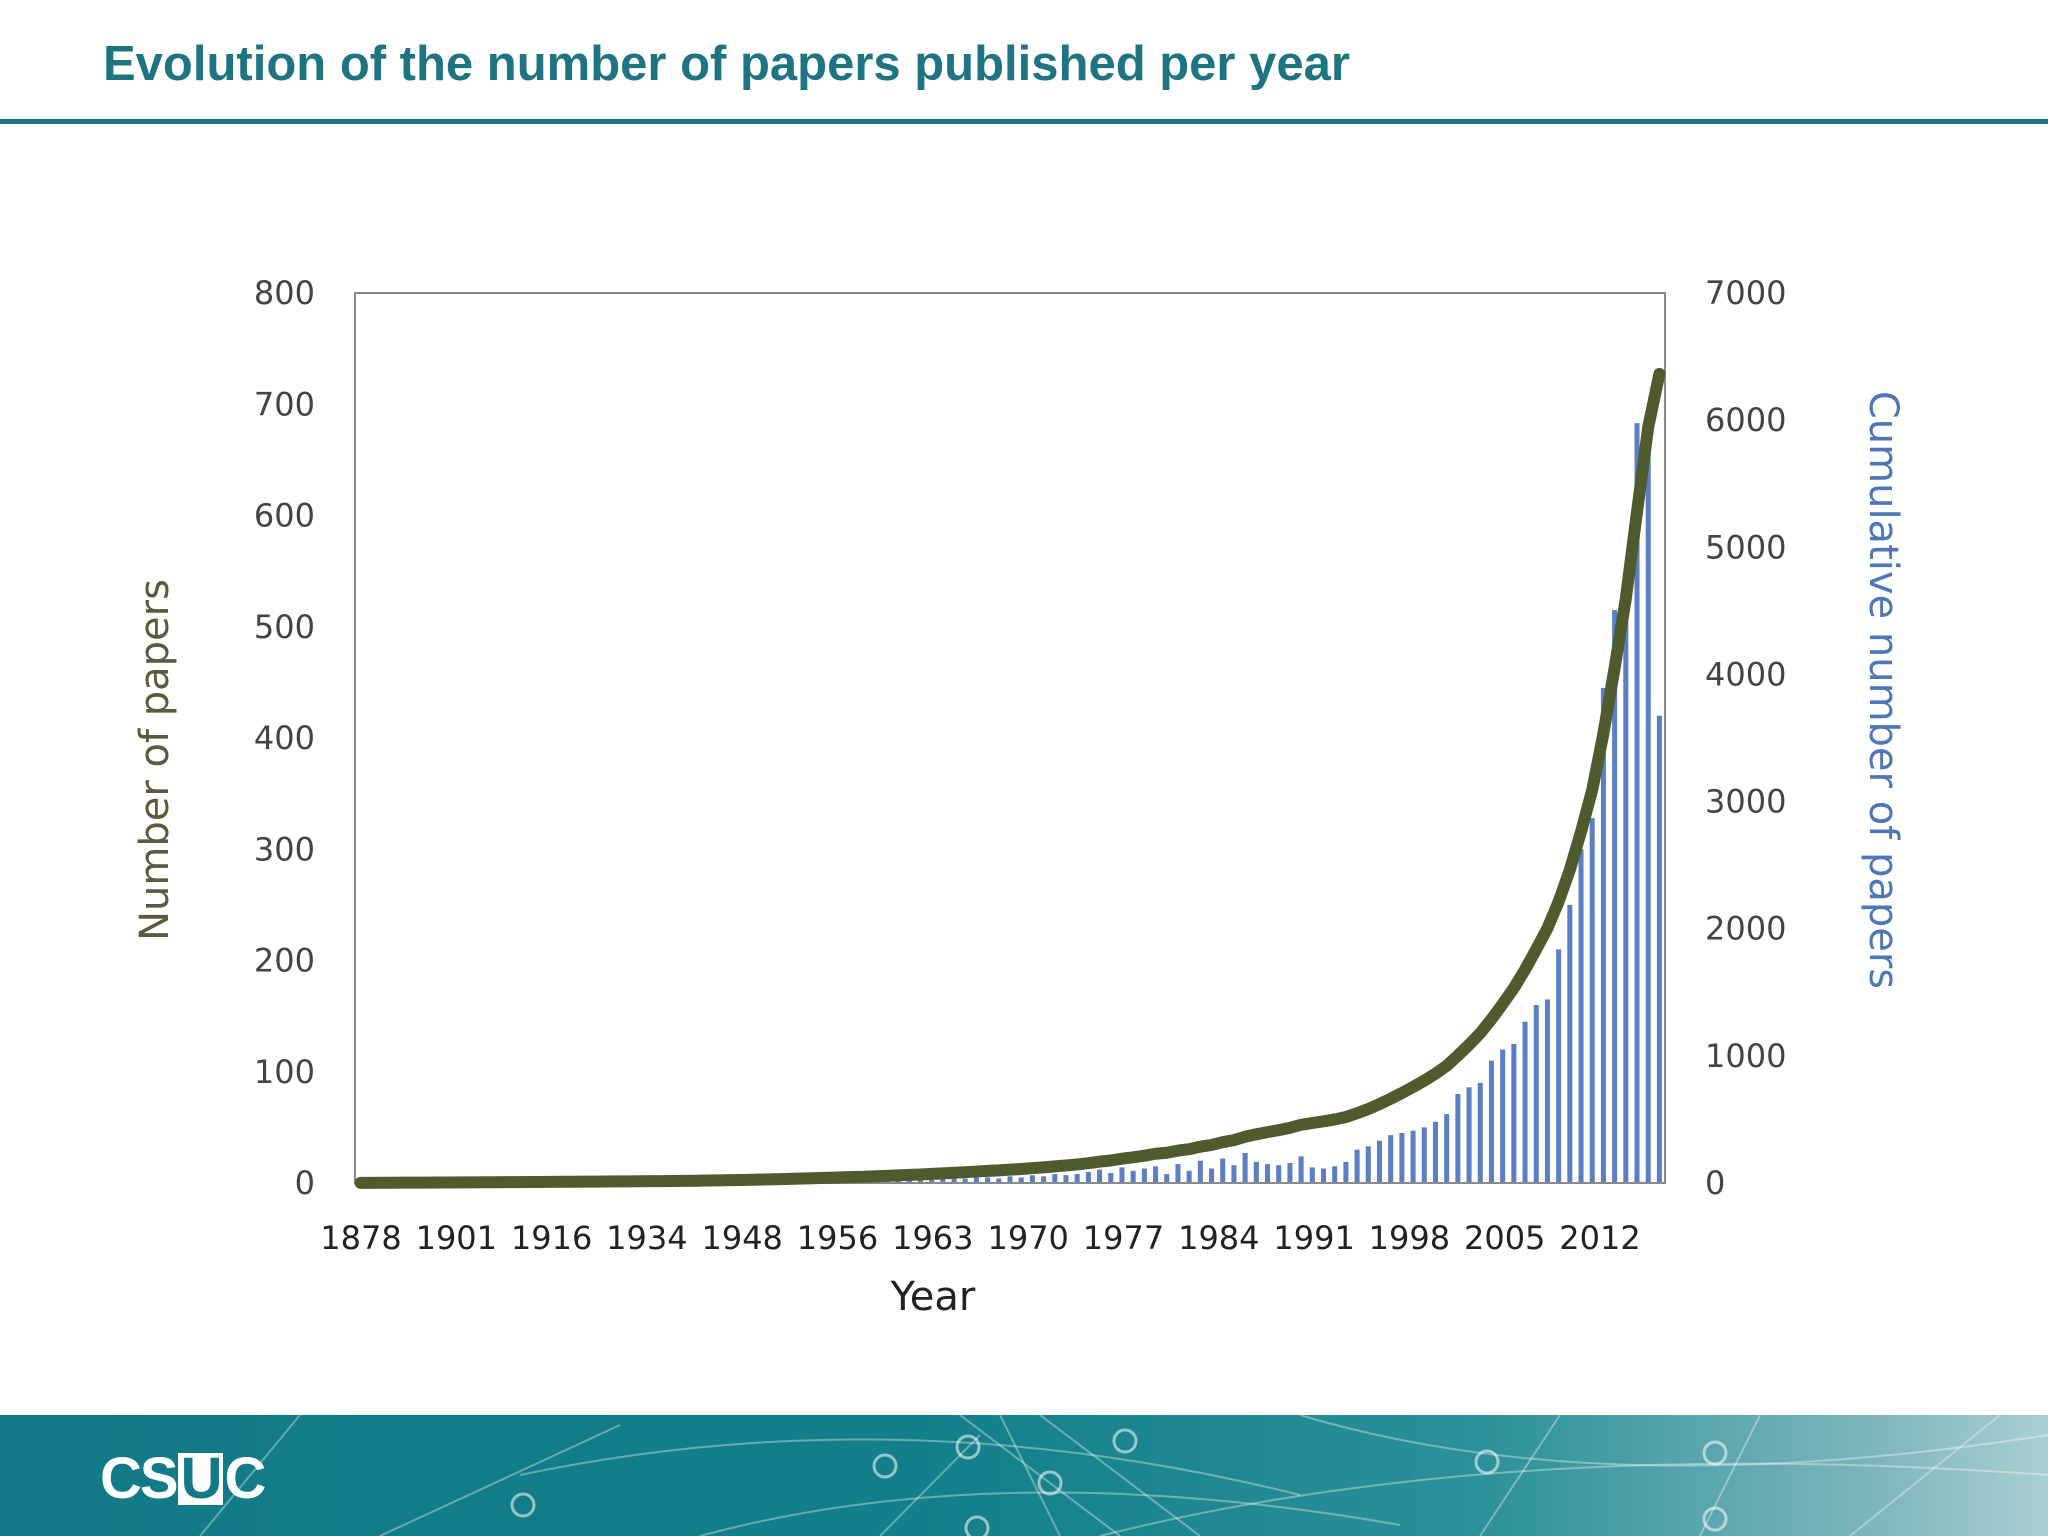 The image size is (2048, 1536). Describe the element at coordinates (284, 1072) in the screenshot. I see `left-tick-label: 100` at that location.